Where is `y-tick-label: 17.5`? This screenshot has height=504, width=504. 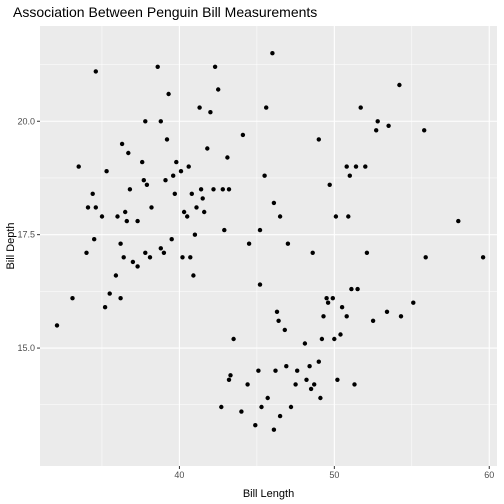 y-tick-label: 17.5 is located at coordinates (26, 235).